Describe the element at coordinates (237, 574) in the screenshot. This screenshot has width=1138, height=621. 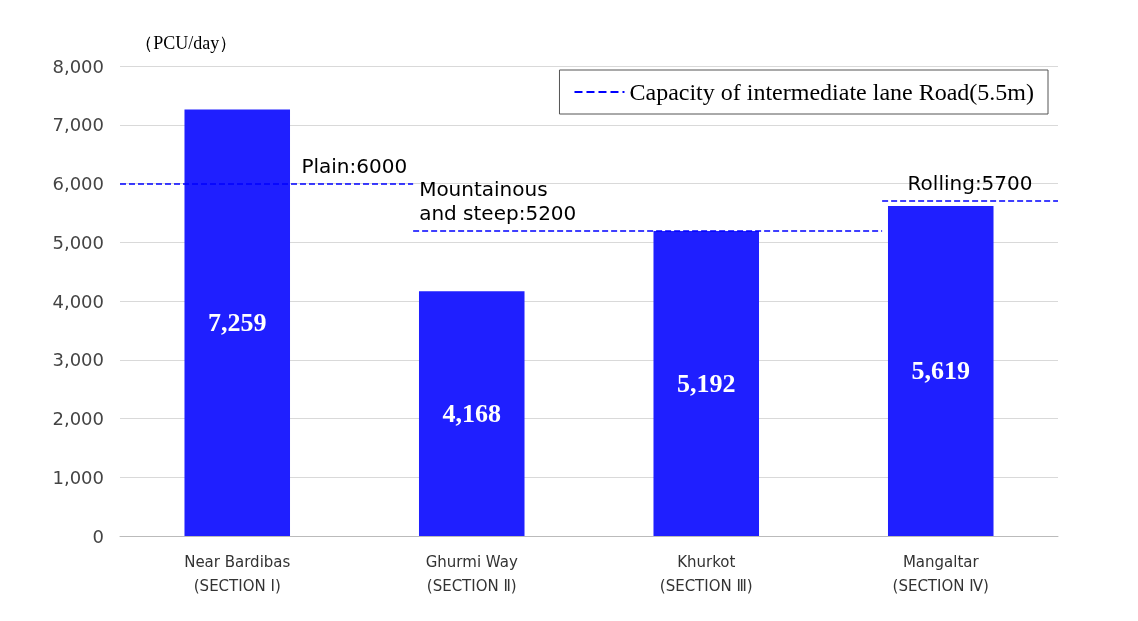
I see `x-tick-label: Near Bardibas (SECTION Ⅰ)` at that location.